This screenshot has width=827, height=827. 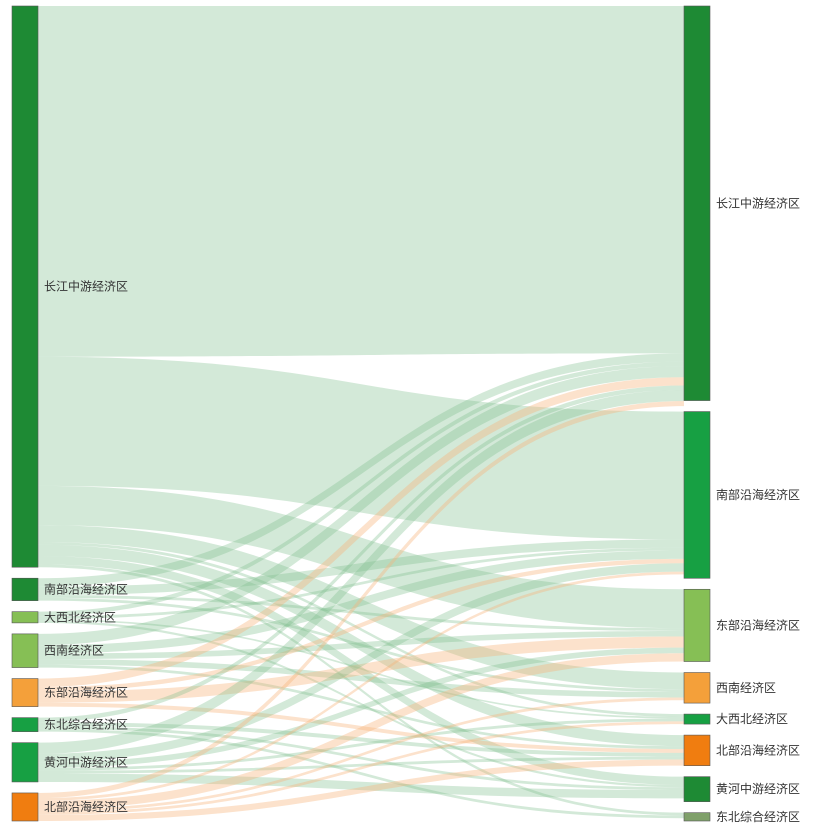 What do you see at coordinates (25, 650) in the screenshot?
I see `left-node-xinan` at bounding box center [25, 650].